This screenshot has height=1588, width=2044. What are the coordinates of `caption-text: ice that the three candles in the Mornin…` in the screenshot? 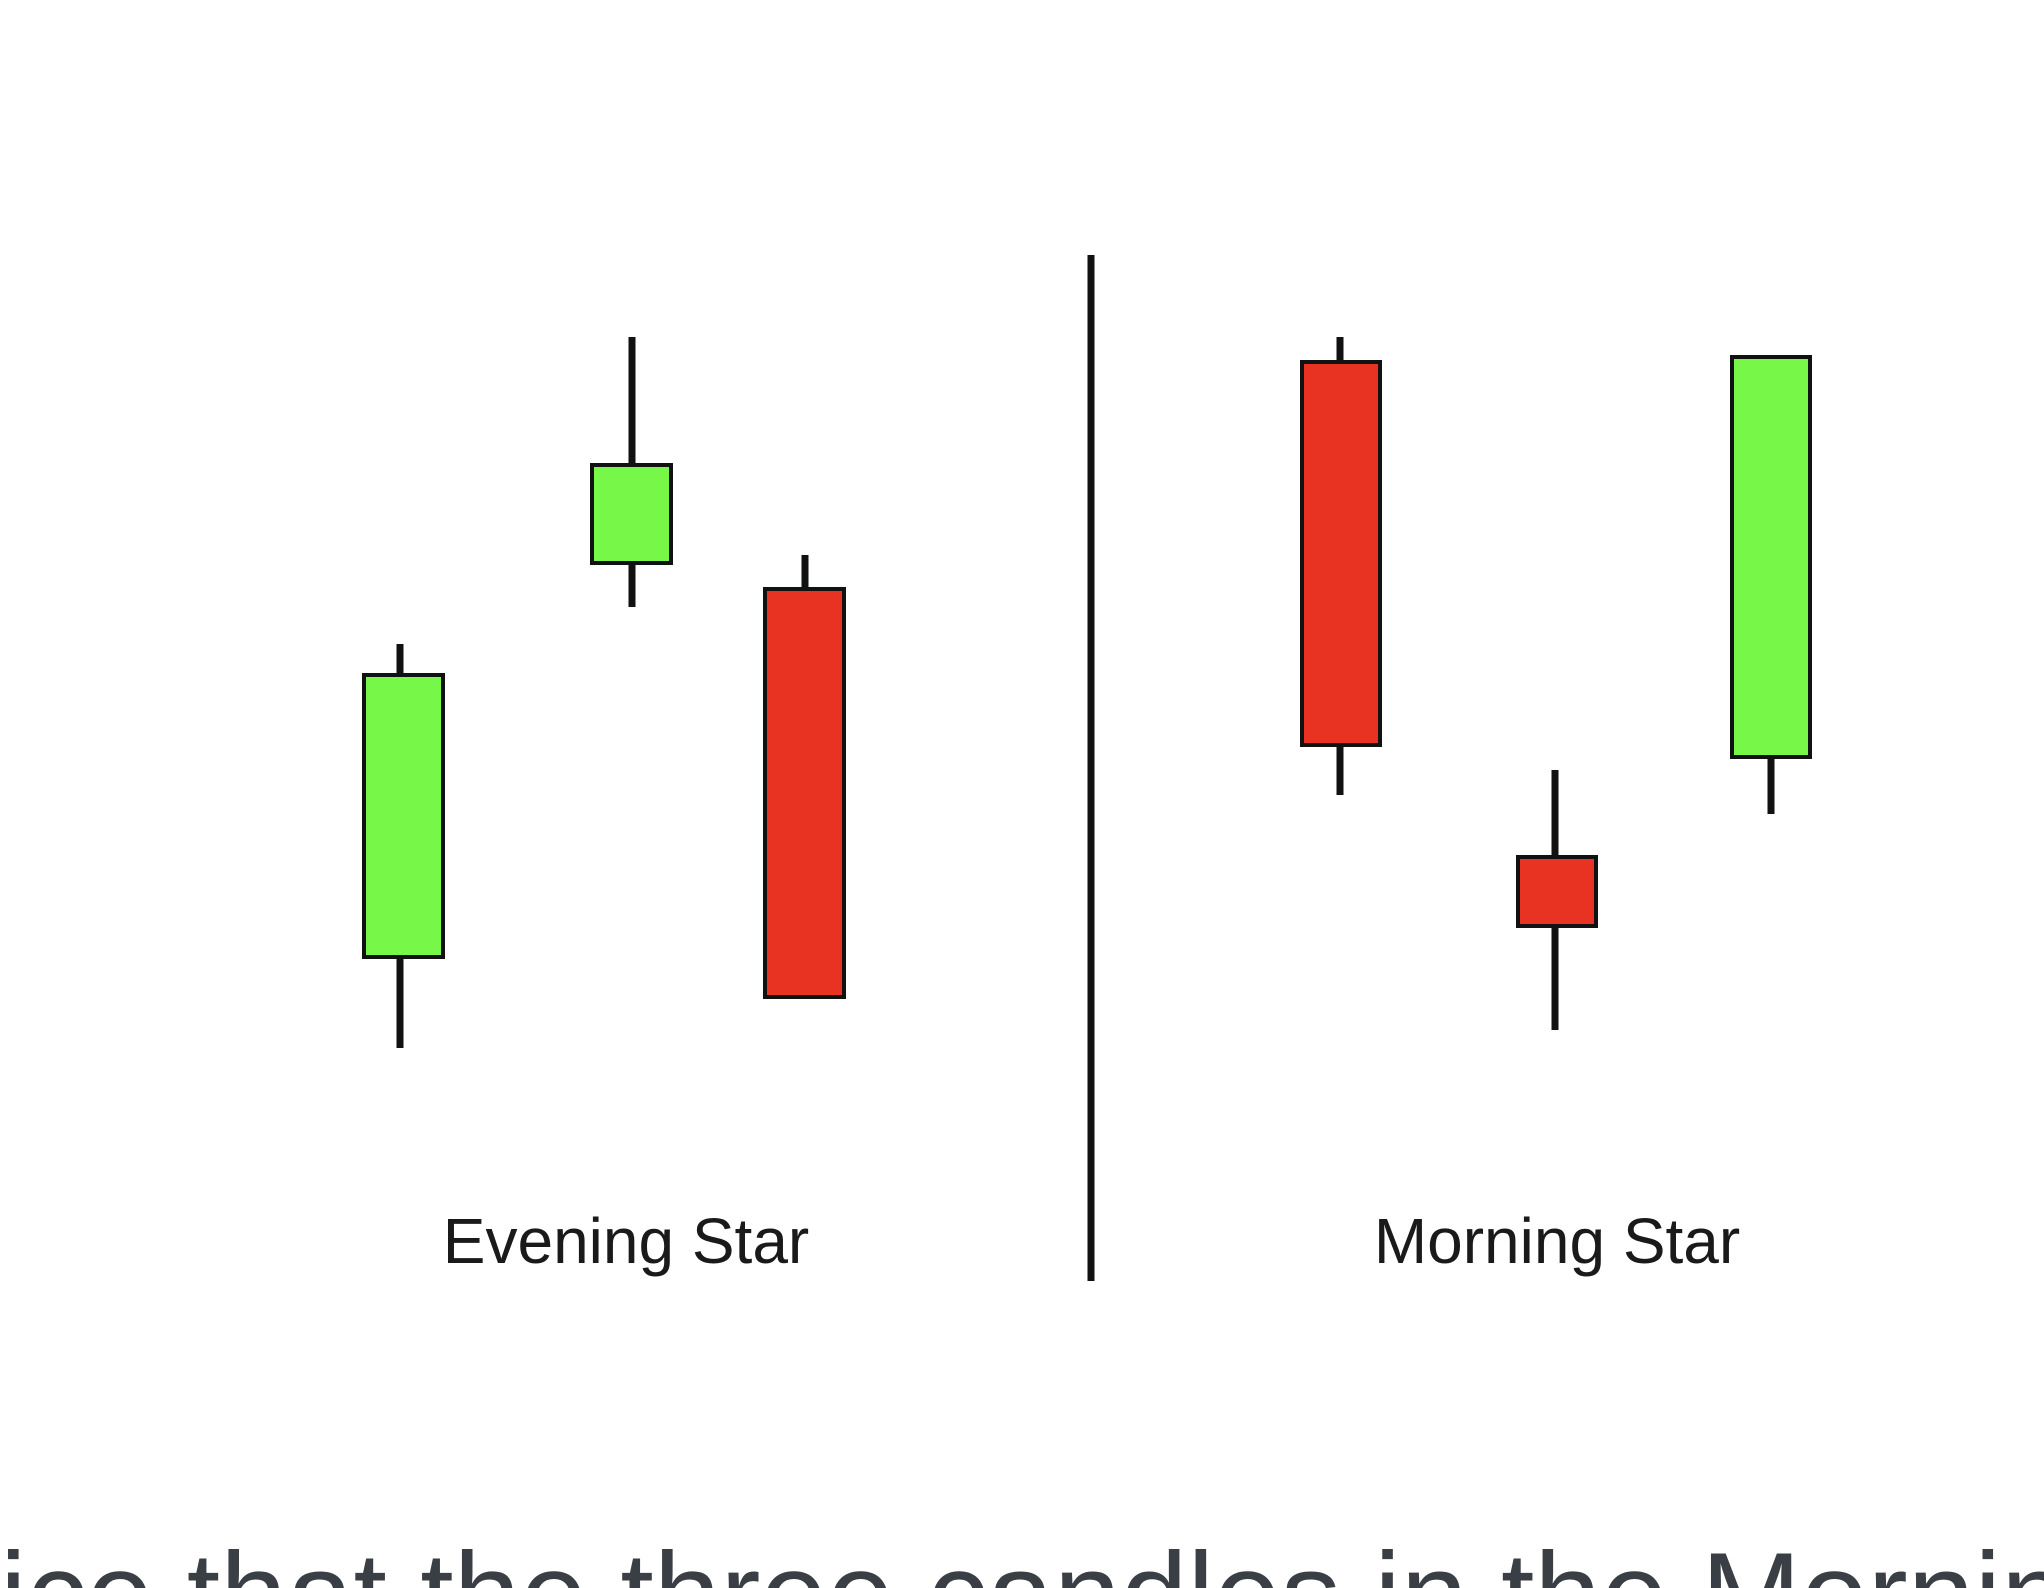 It's located at (1022, 1561).